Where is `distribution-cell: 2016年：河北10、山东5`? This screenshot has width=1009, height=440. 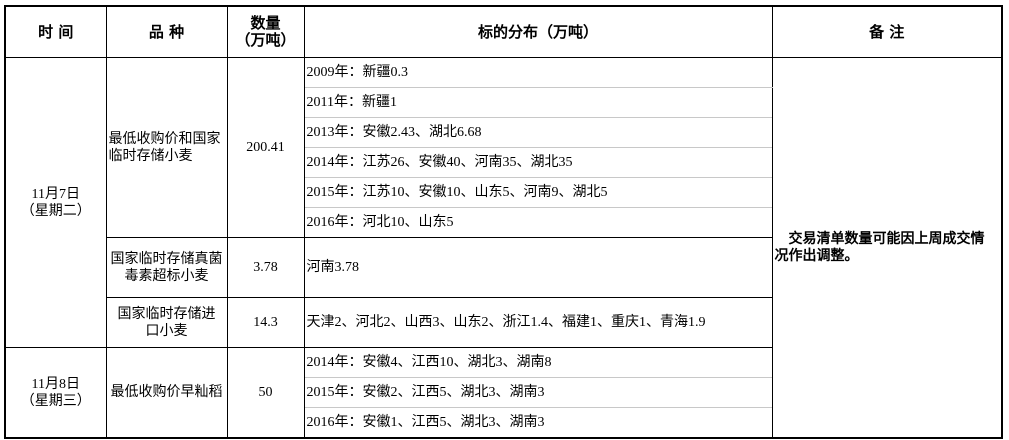 distribution-cell: 2016年：河北10、山东5 is located at coordinates (538, 222).